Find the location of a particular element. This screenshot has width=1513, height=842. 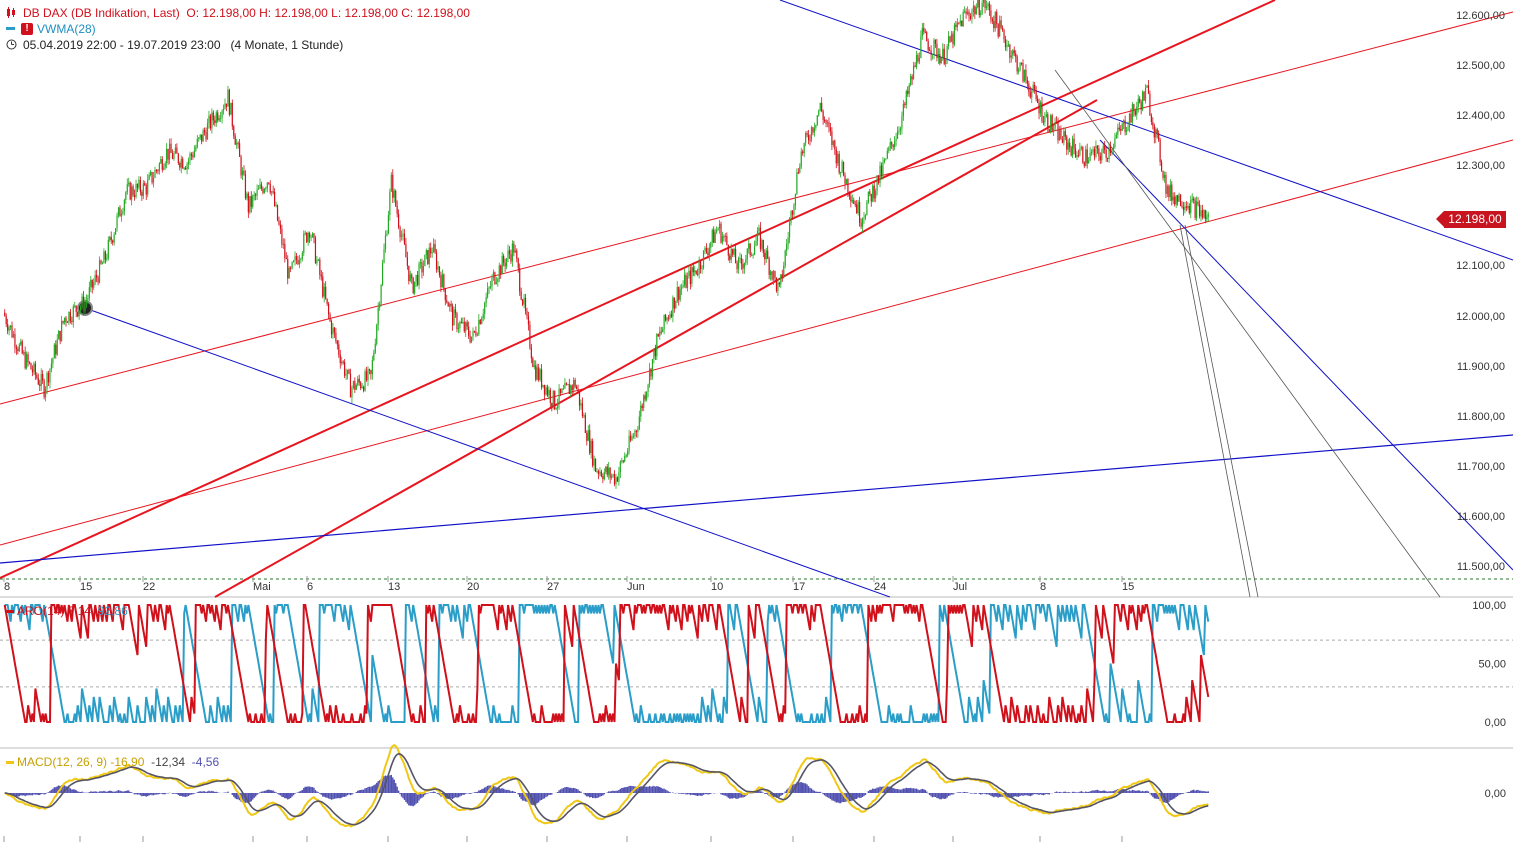

macd-legend: MACD(12, 26, 9) -16,90 -12,34 -4,56 is located at coordinates (112, 762).